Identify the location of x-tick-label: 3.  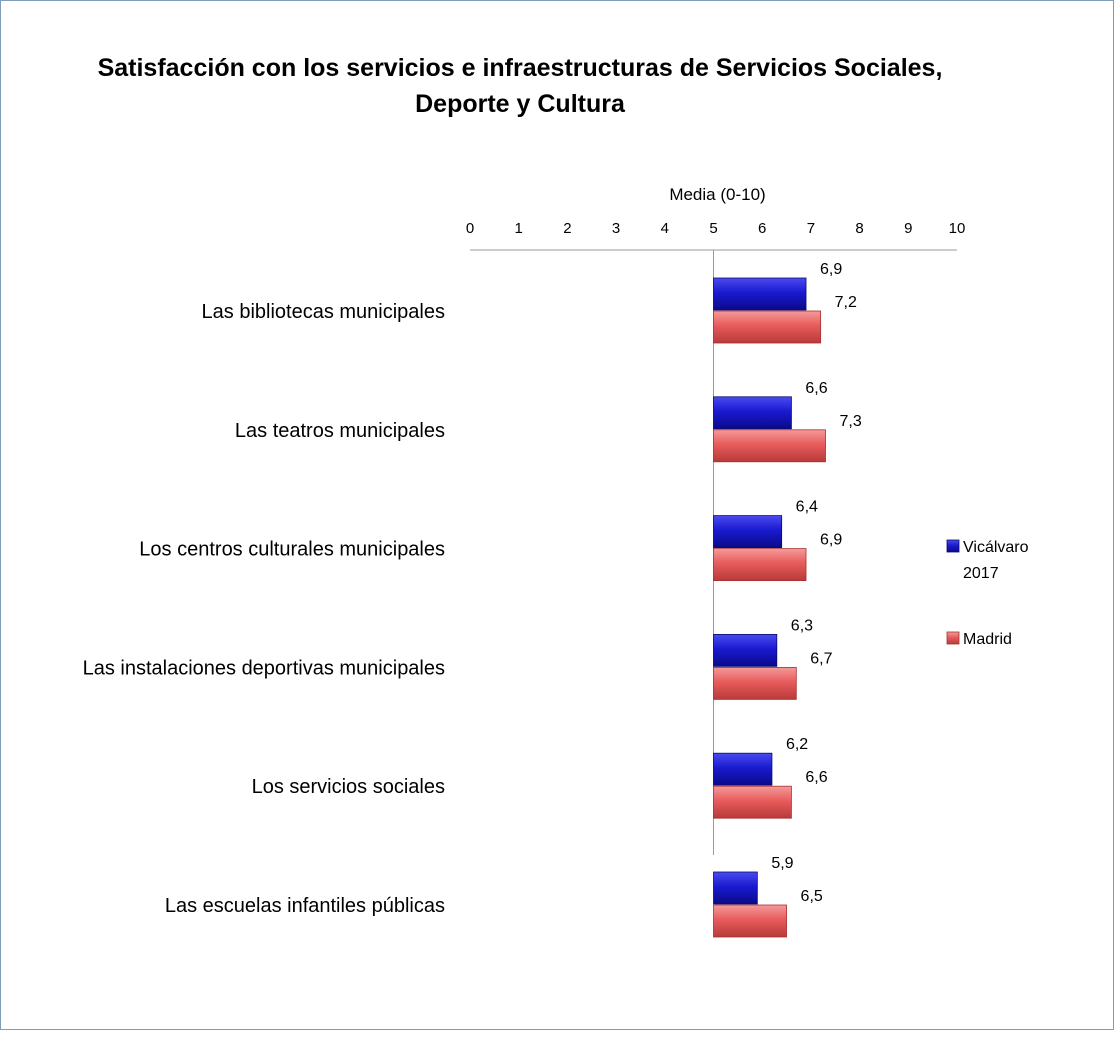
(616, 228).